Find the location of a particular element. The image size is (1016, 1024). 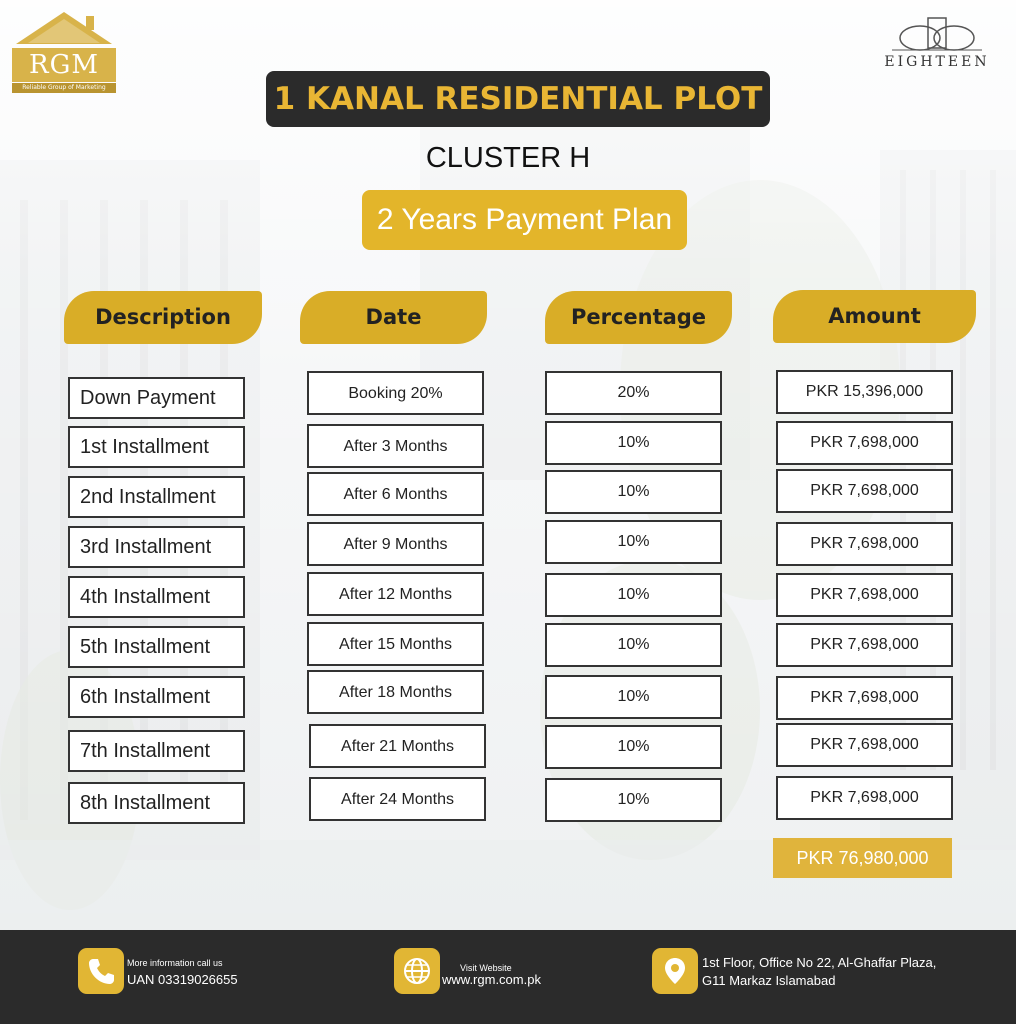

page-title: 1 KANAL RESIDENTIAL PLOT is located at coordinates (518, 99).